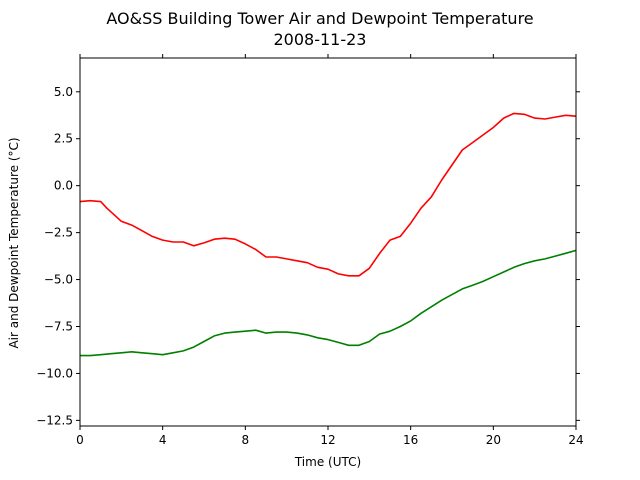 The width and height of the screenshot is (640, 480). Describe the element at coordinates (54, 373) in the screenshot. I see `y-tick-label: −10.0` at that location.